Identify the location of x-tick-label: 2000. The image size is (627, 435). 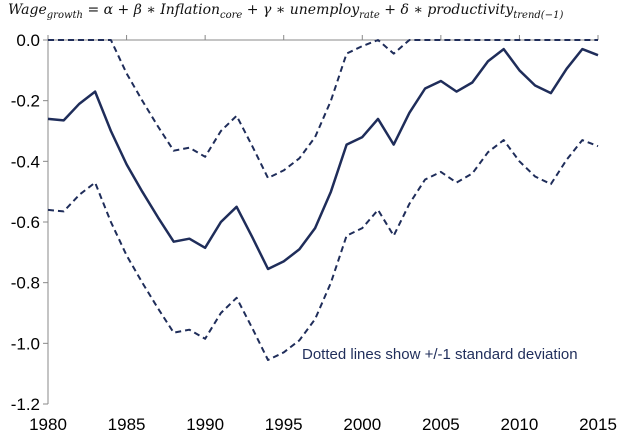
(362, 424).